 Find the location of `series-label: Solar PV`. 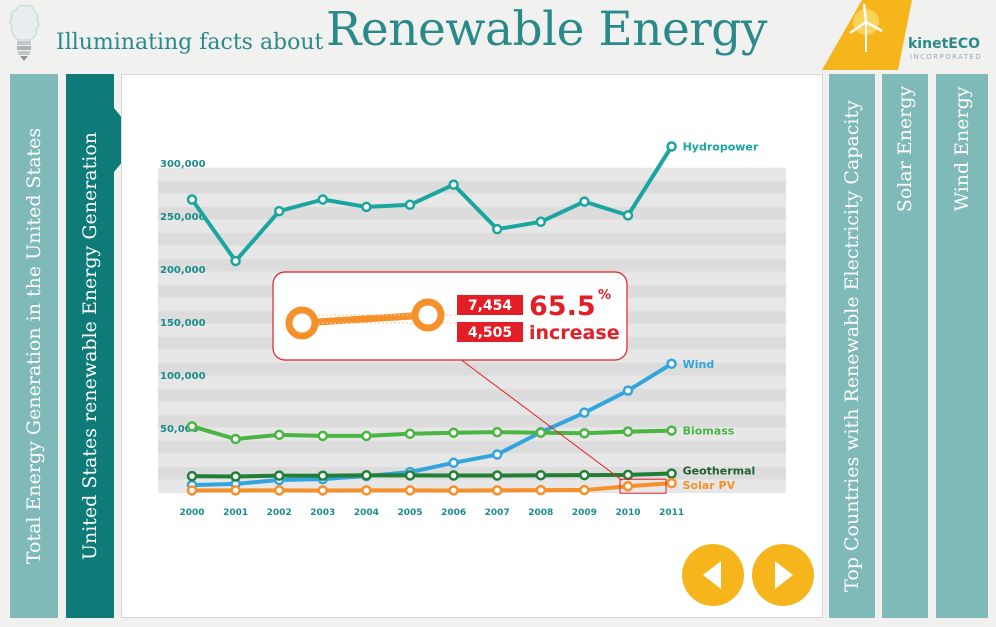

series-label: Solar PV is located at coordinates (709, 485).